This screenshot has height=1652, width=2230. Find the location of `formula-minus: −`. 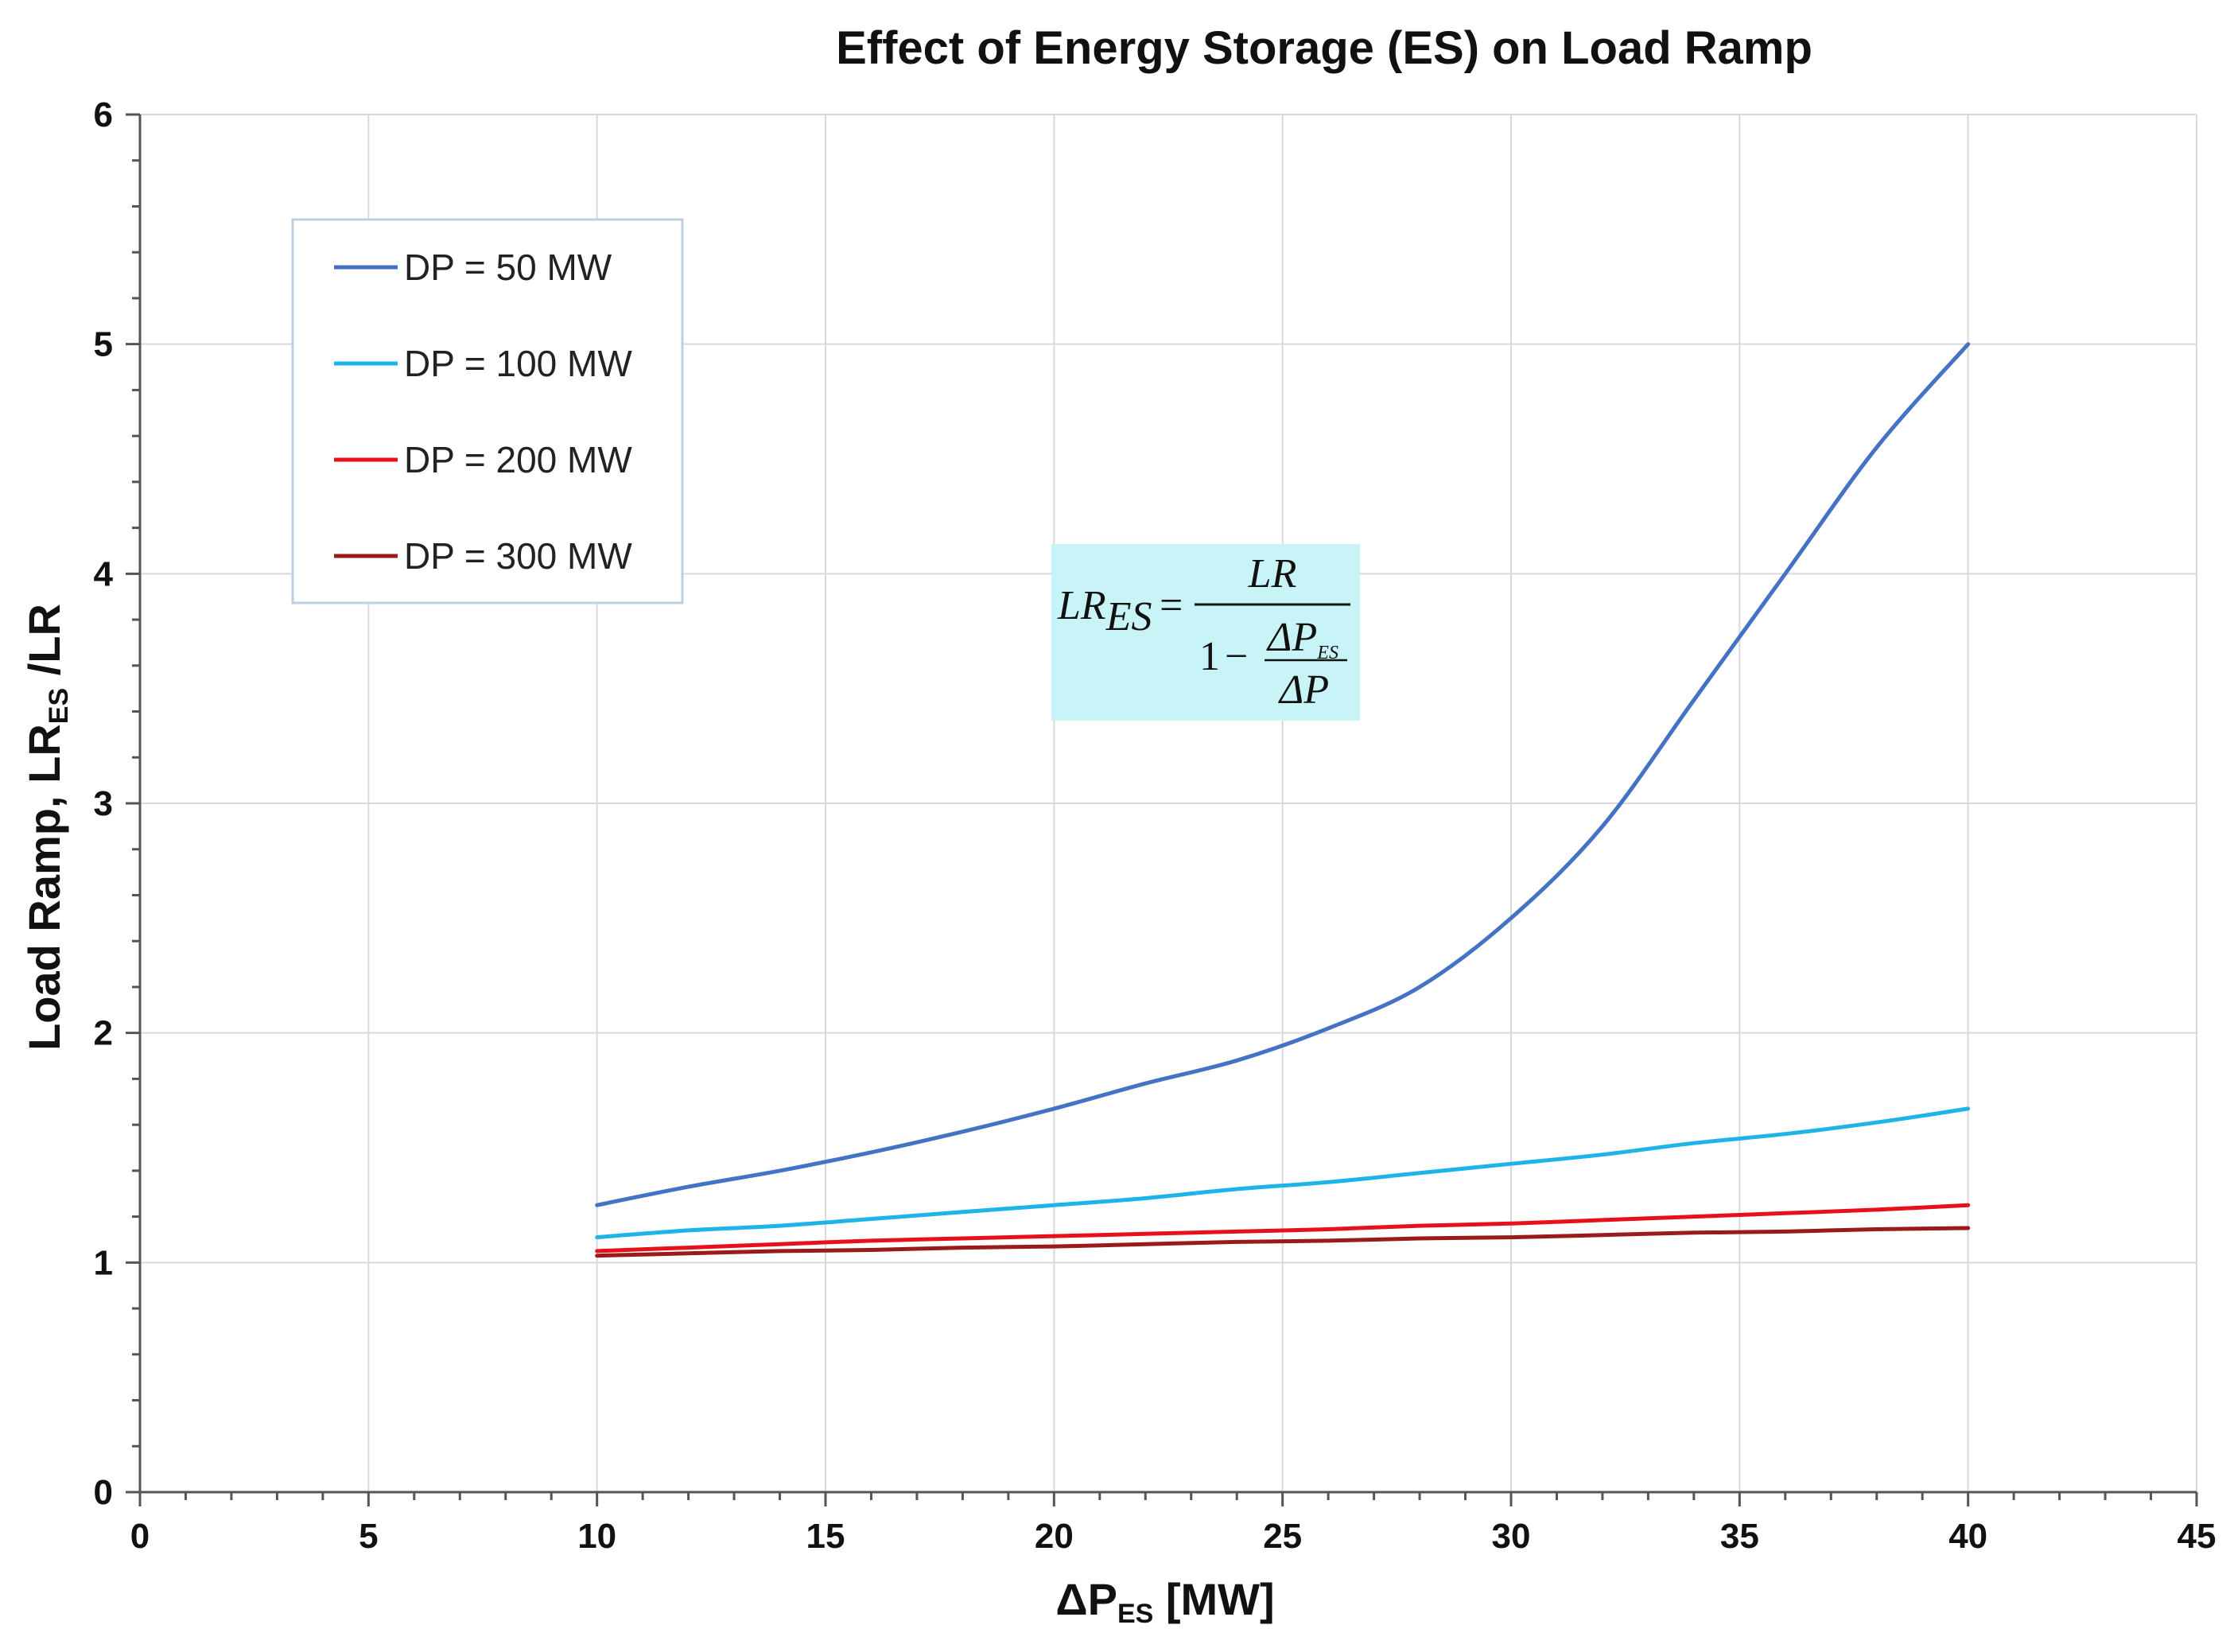

formula-minus: − is located at coordinates (1236, 657).